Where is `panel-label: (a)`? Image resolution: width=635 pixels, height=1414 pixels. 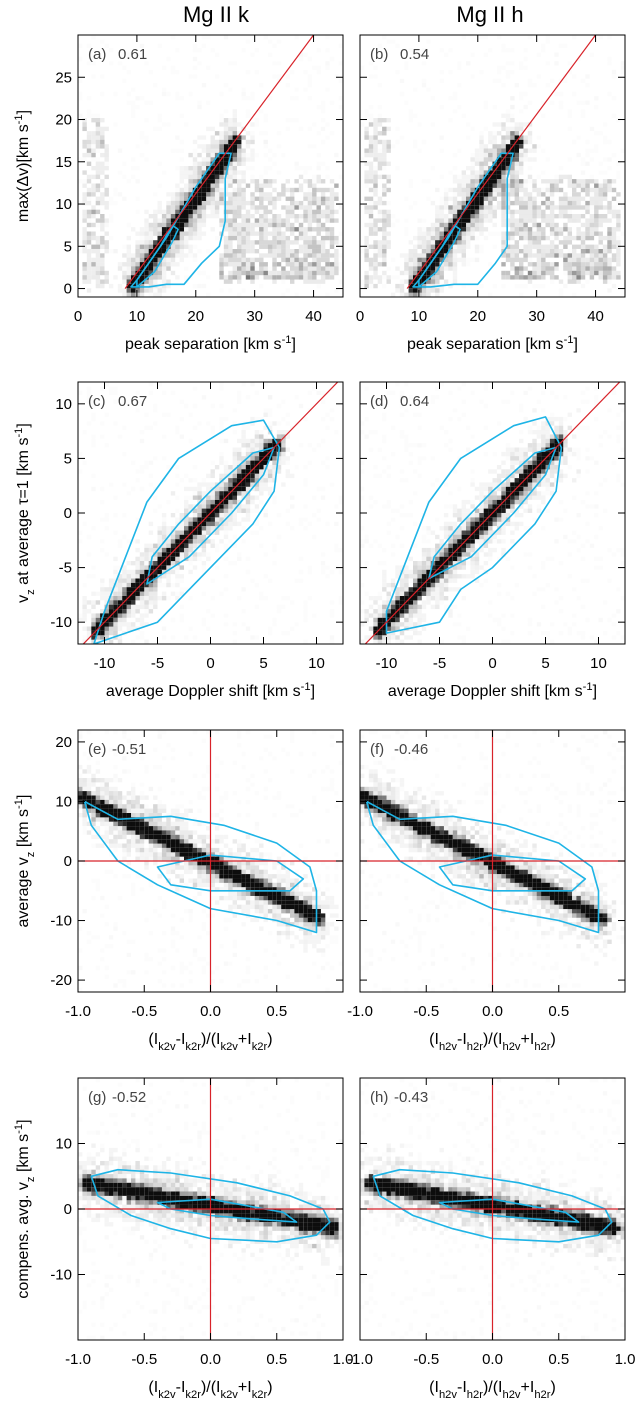
panel-label: (a) is located at coordinates (97, 54).